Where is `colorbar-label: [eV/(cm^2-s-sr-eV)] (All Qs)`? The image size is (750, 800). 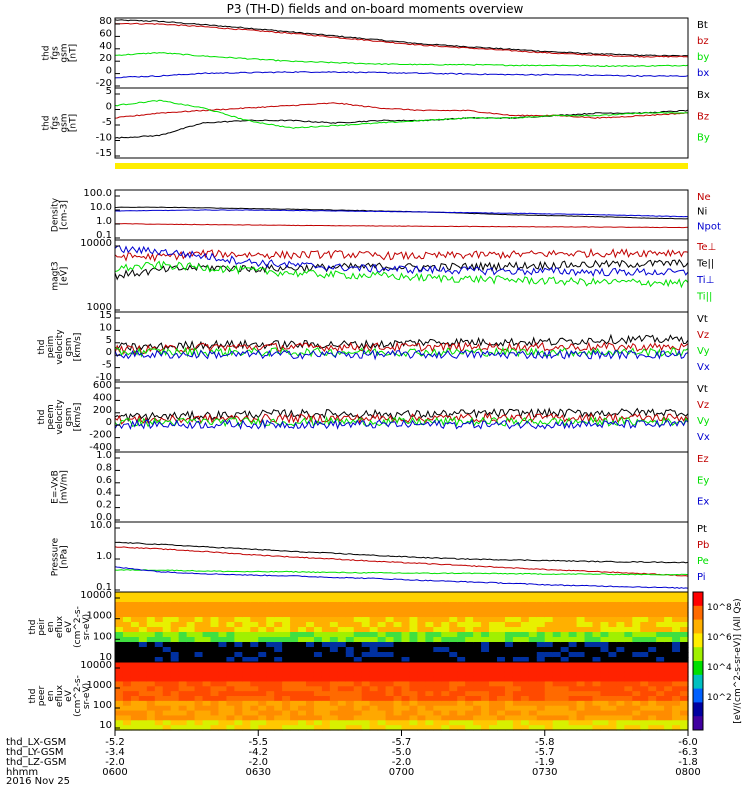
colorbar-label: [eV/(cm^2-s-sr-eV)] (All Qs) is located at coordinates (738, 660).